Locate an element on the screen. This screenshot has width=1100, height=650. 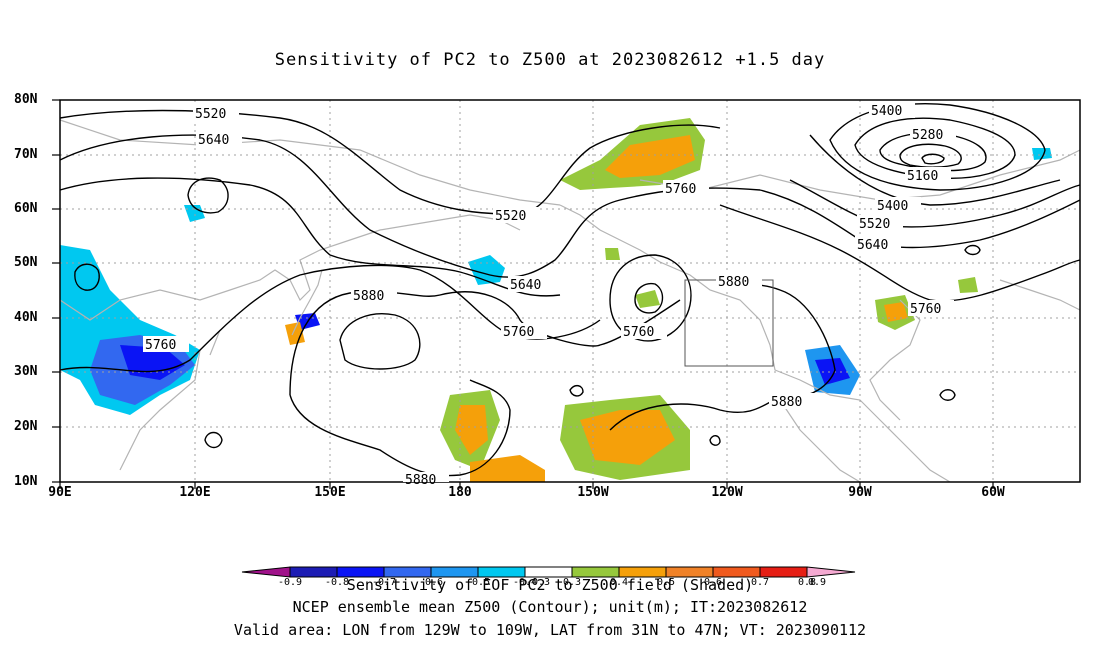
colorbar-right-arrow is located at coordinates (831, 572).